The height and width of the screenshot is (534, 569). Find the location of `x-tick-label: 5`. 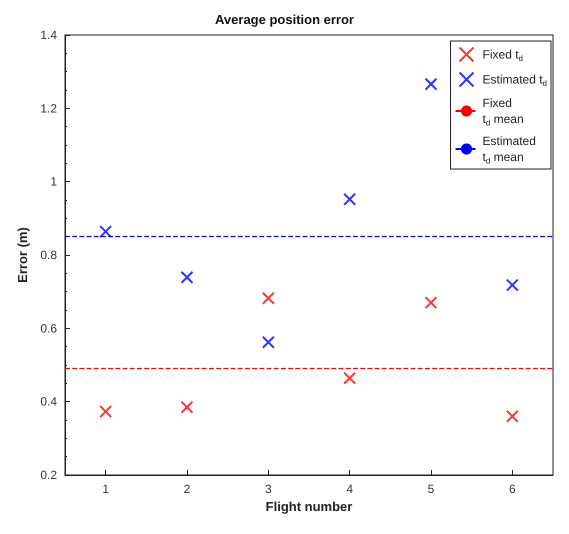

x-tick-label: 5 is located at coordinates (431, 489).